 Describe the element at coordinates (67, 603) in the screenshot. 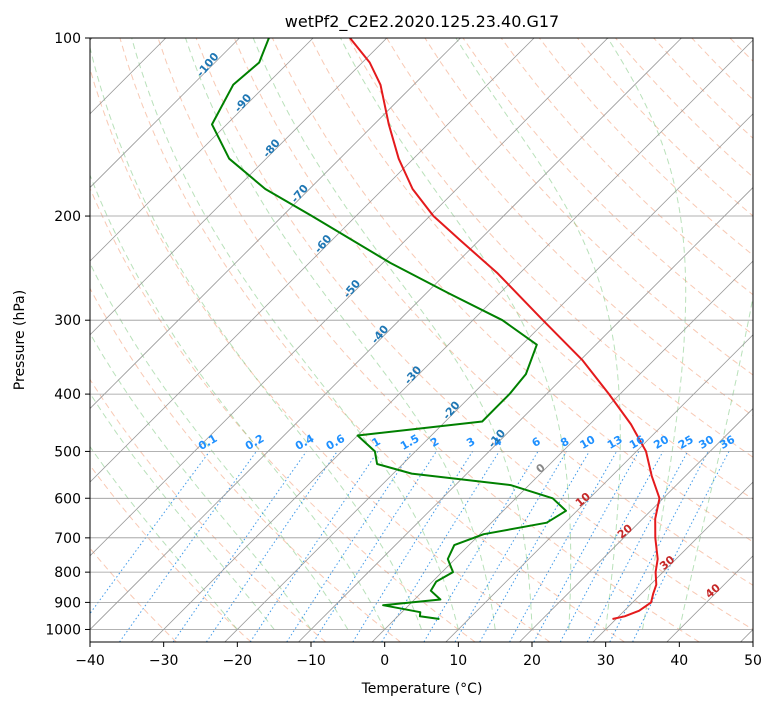

I see `y-tick-label: 900` at that location.